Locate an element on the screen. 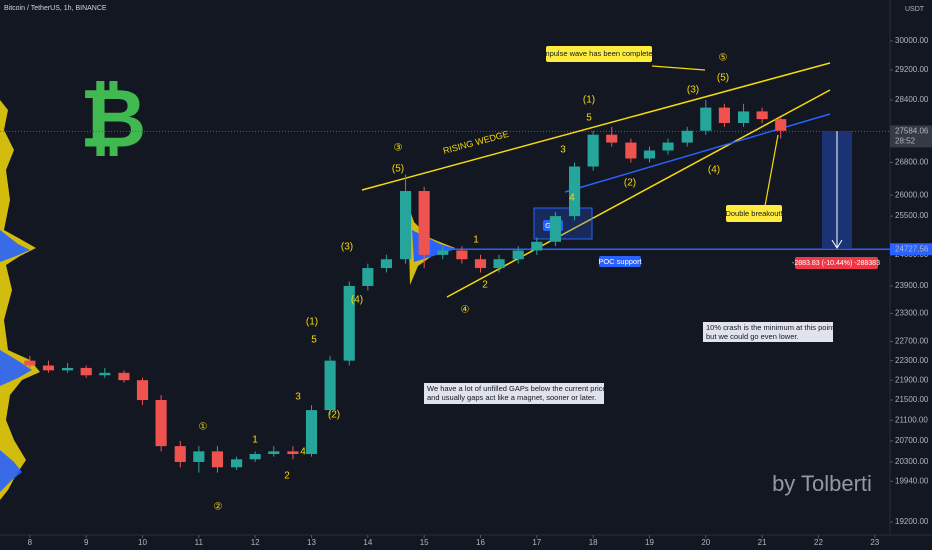 The height and width of the screenshot is (550, 932). y-tick-label: 19940.00 is located at coordinates (912, 480).